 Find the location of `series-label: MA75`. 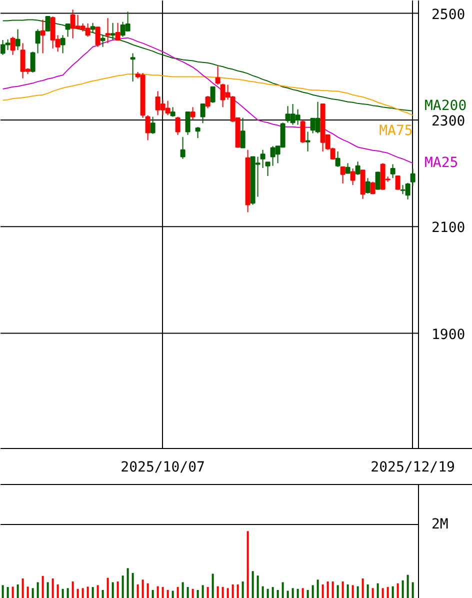

series-label: MA75 is located at coordinates (396, 131).